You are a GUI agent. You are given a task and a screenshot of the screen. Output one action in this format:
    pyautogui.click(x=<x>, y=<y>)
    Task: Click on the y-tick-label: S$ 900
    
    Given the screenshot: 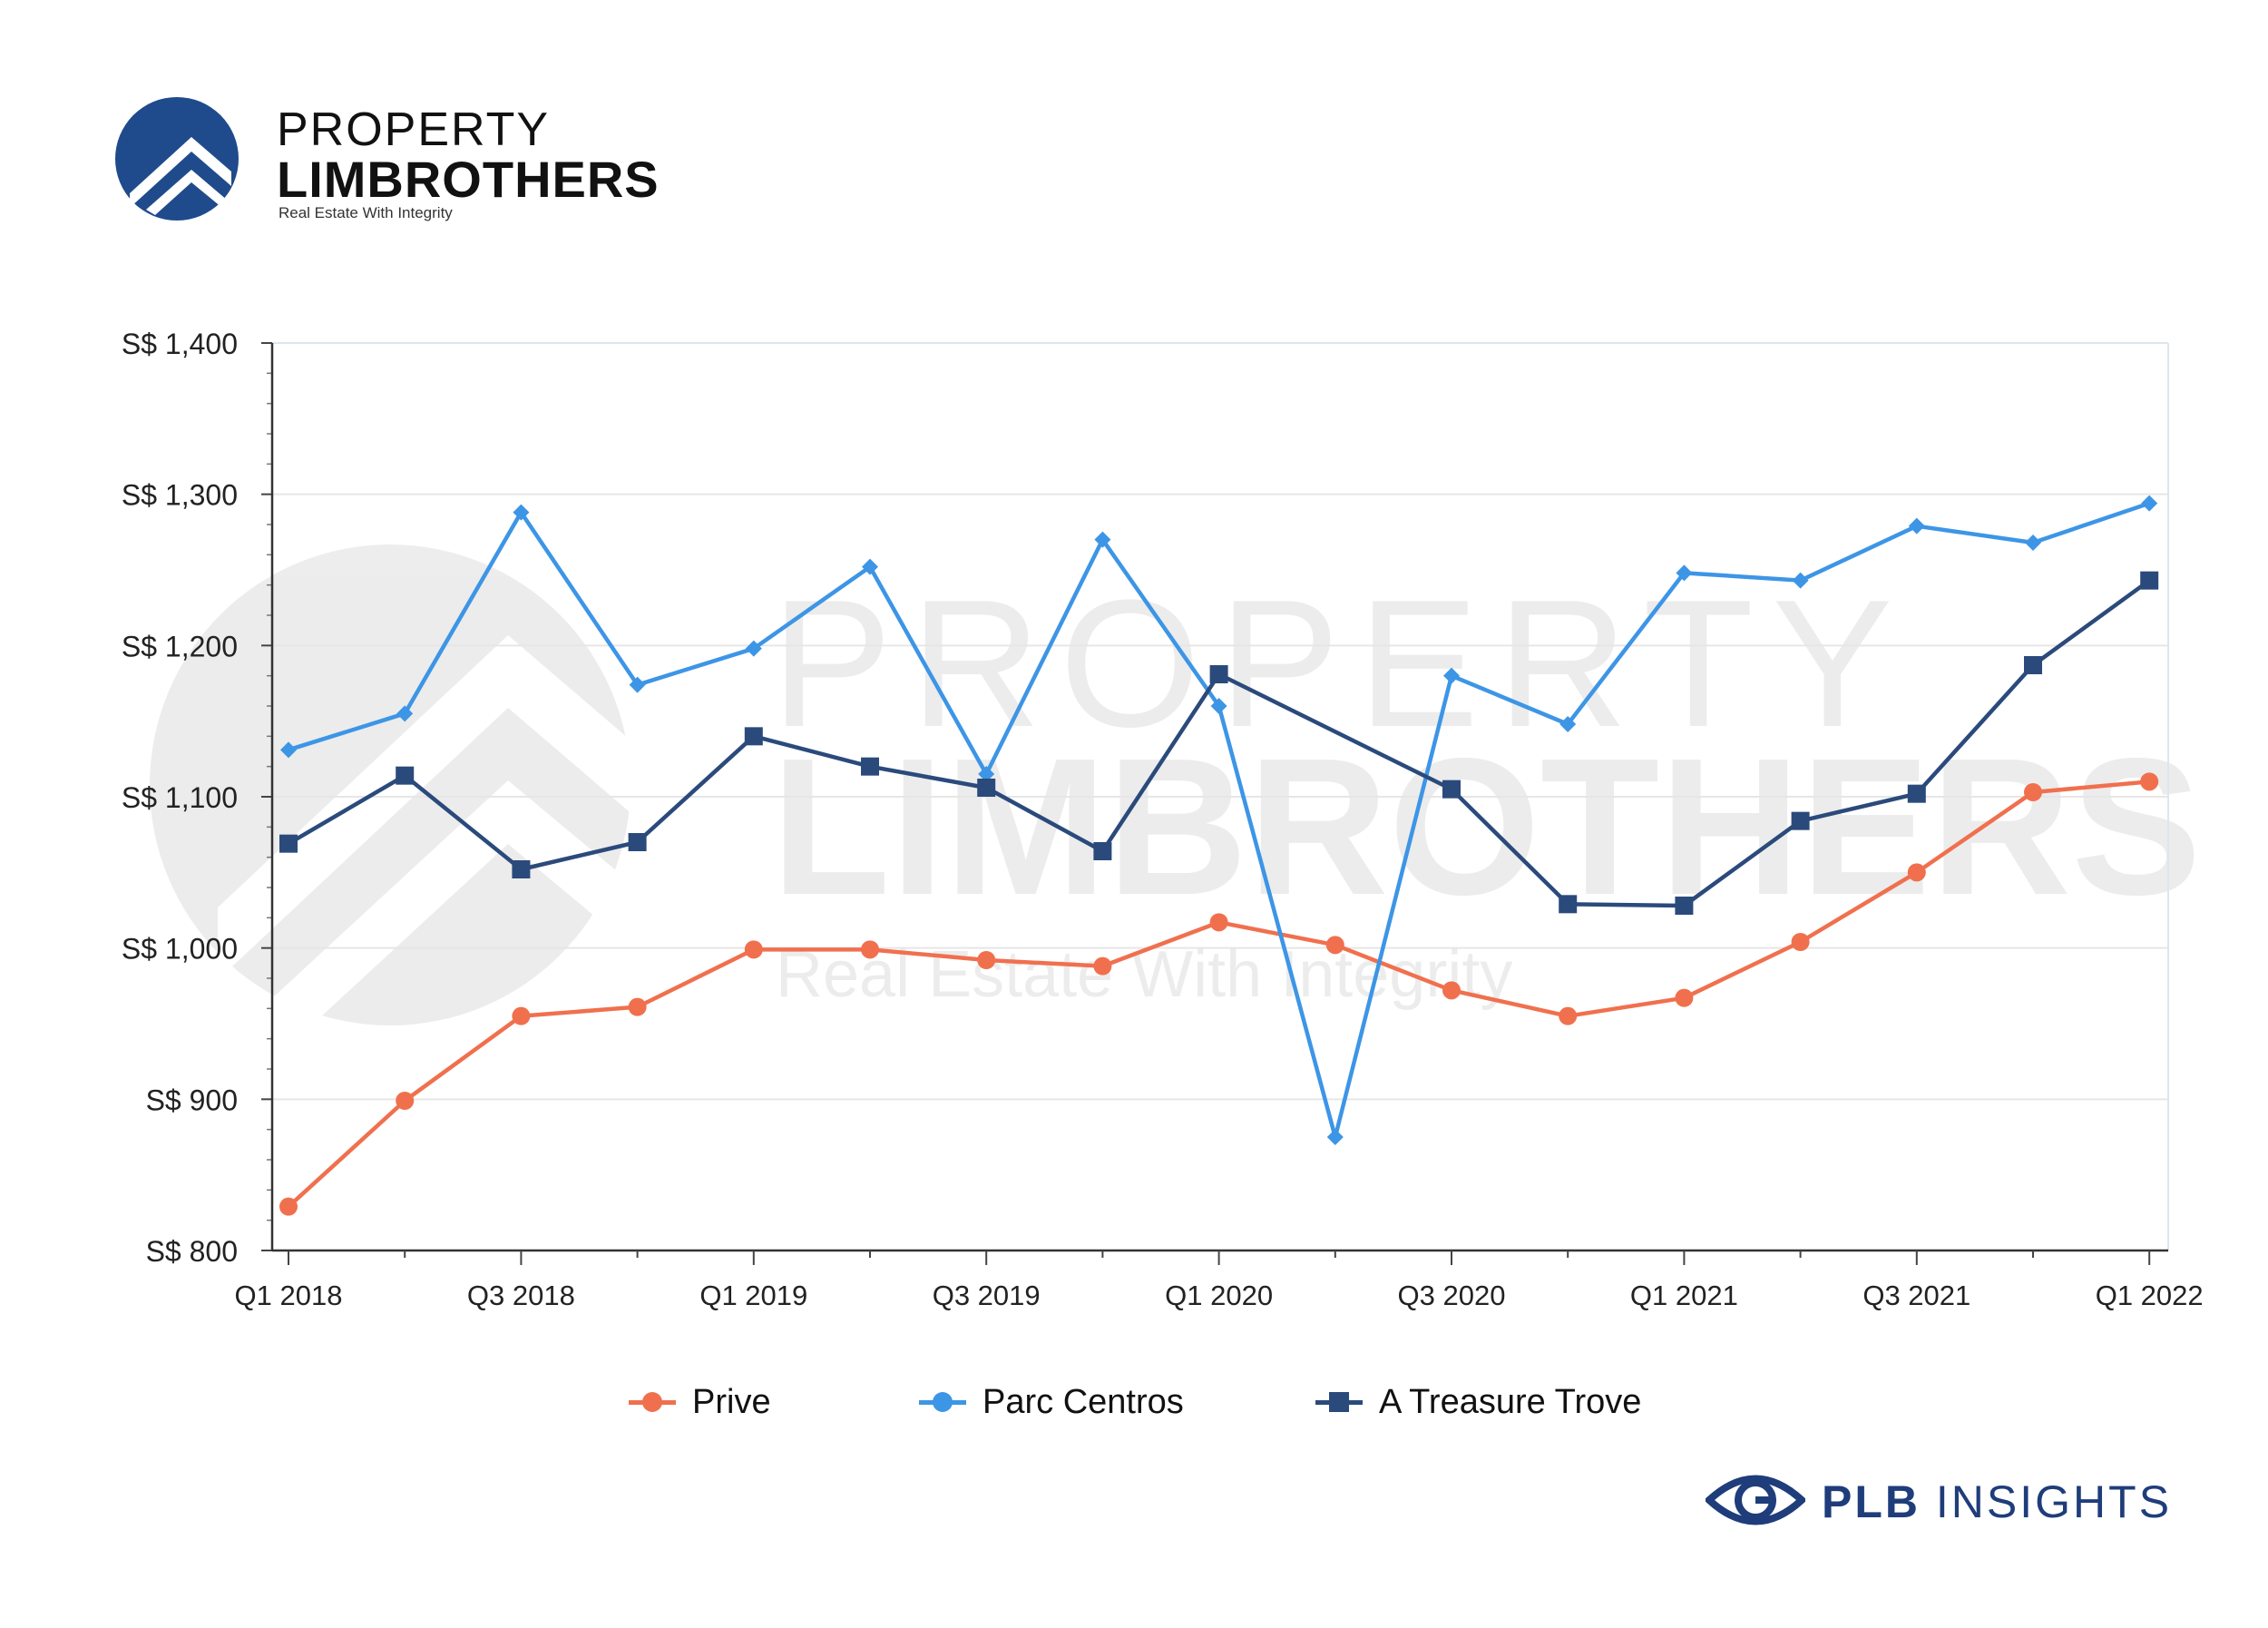 What is the action you would take?
    pyautogui.click(x=192, y=1100)
    